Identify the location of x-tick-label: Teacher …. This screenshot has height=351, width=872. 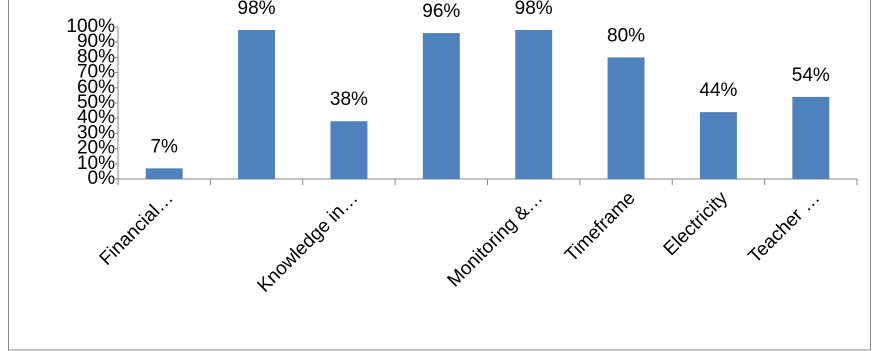
(785, 228).